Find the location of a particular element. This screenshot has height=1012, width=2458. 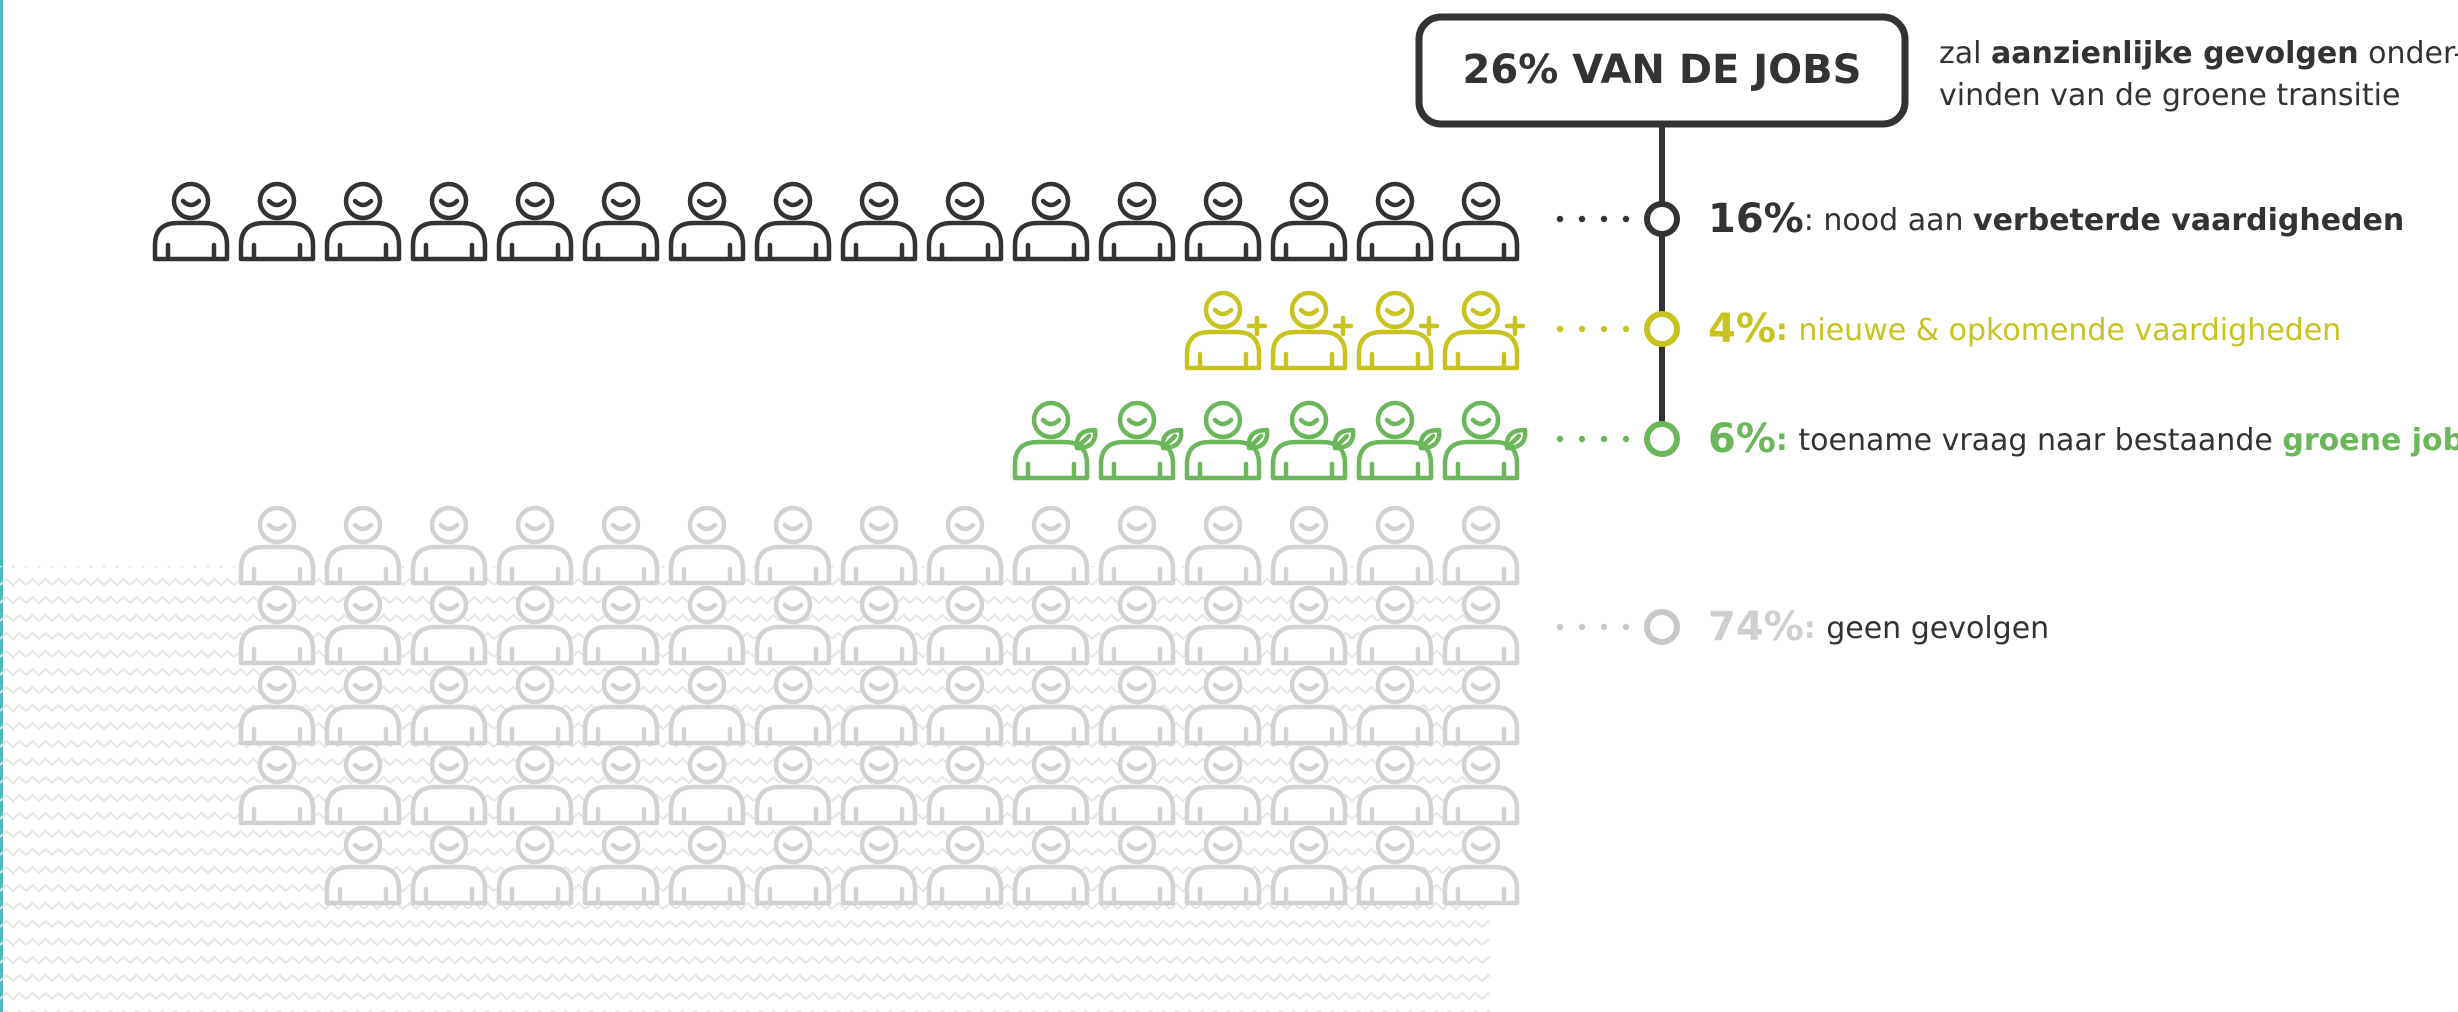

subtitle-part: onder- is located at coordinates (2408, 53).